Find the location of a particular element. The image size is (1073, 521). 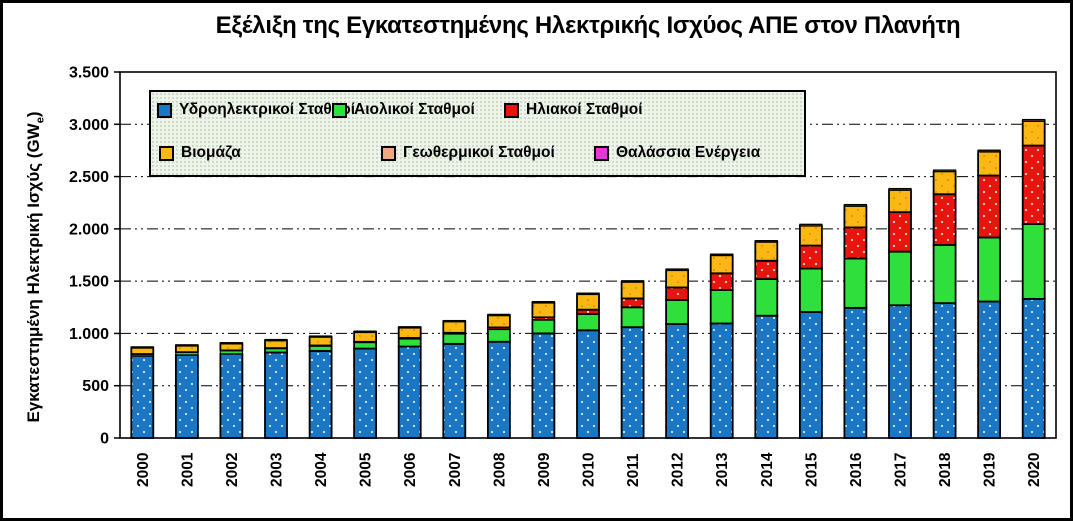

x-tick-label-2016: 2016 is located at coordinates (856, 469).